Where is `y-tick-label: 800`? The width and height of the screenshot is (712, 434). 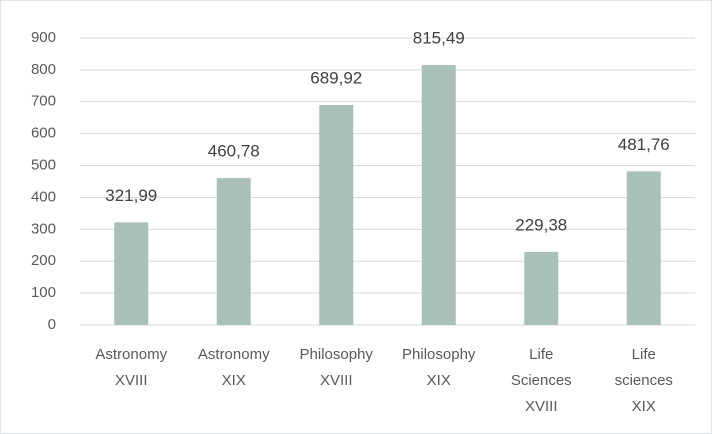
y-tick-label: 800 is located at coordinates (43, 69).